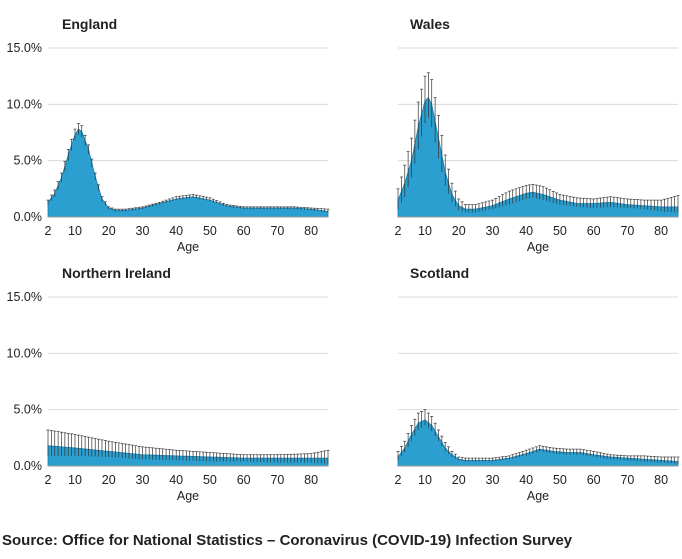  What do you see at coordinates (116, 273) in the screenshot?
I see `panel-title: Northern Ireland` at bounding box center [116, 273].